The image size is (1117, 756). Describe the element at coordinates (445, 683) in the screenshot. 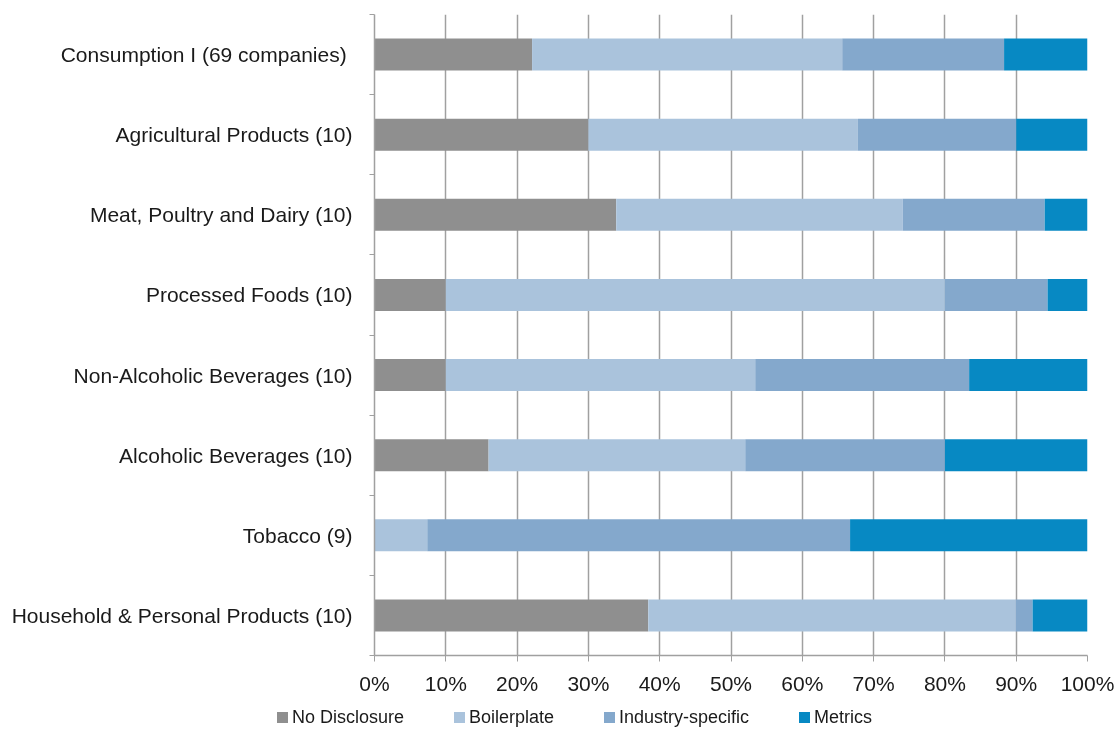

I see `x-tick-label: 10%` at that location.